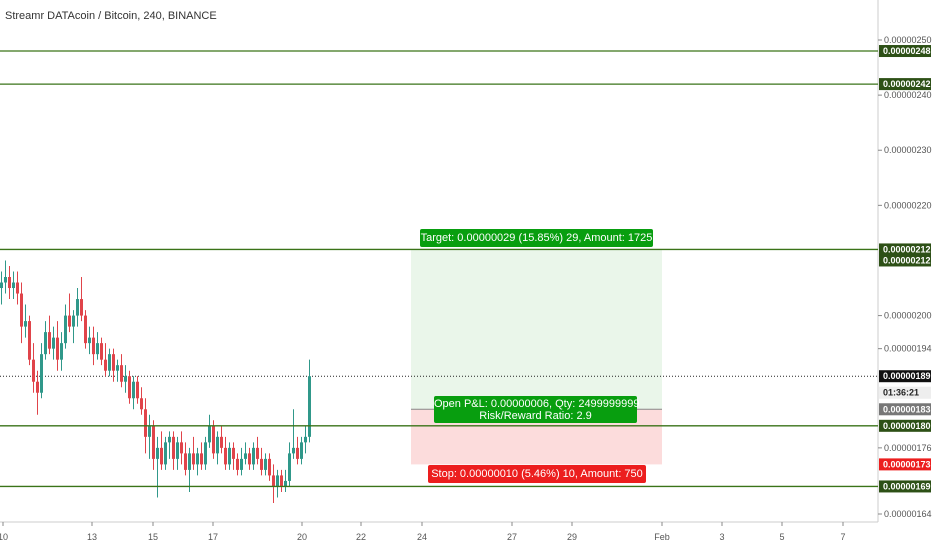  I want to click on price-tag-label: 0.00000248, so click(907, 51).